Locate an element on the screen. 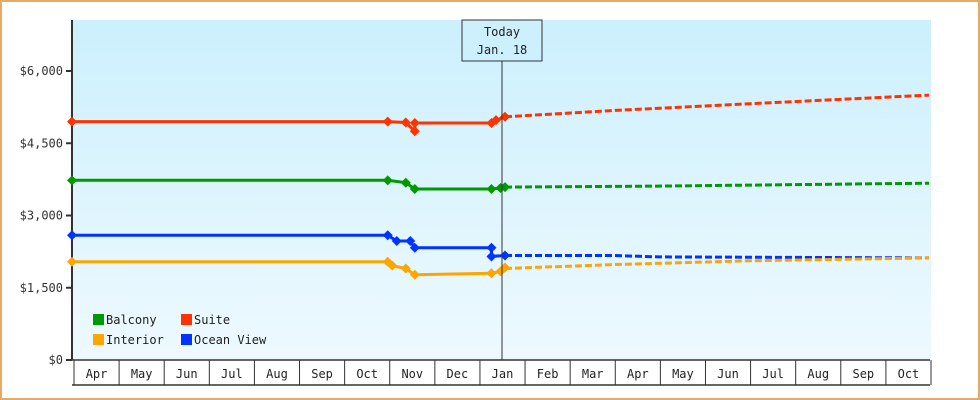  today-marker: Today Jan. 18 is located at coordinates (502, 189).